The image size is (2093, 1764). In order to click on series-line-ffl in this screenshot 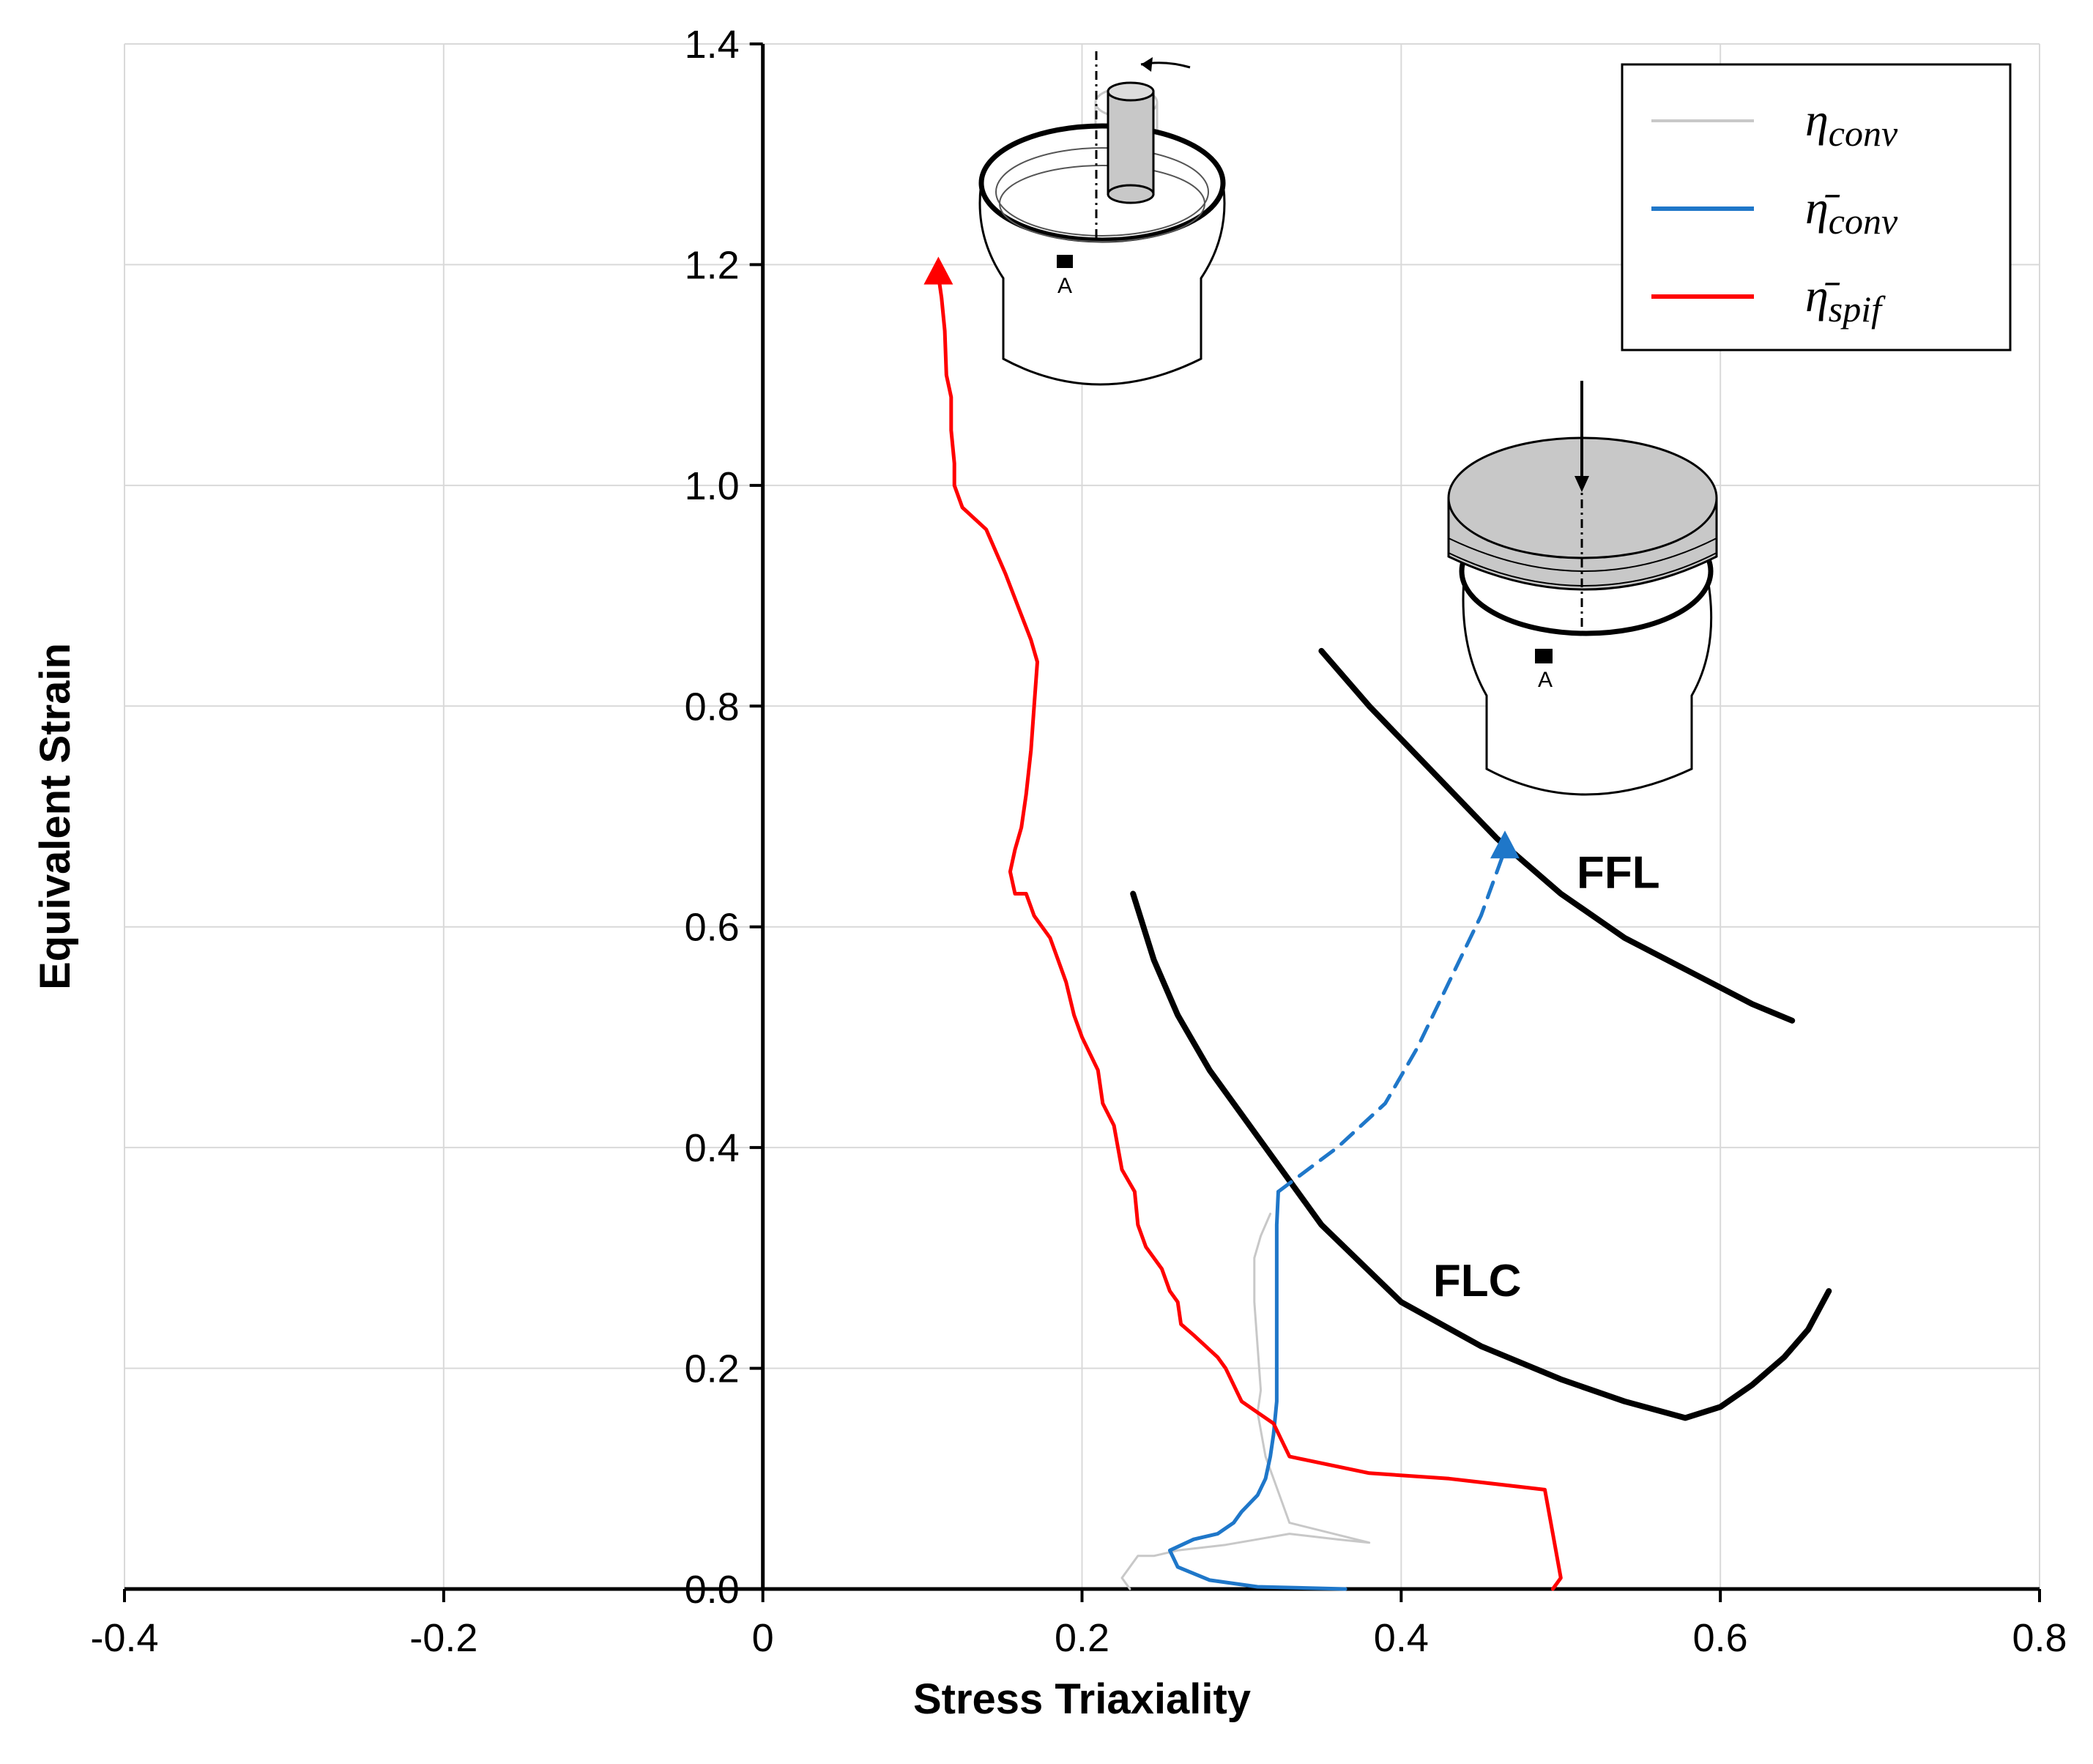, I will do `click(1557, 835)`.